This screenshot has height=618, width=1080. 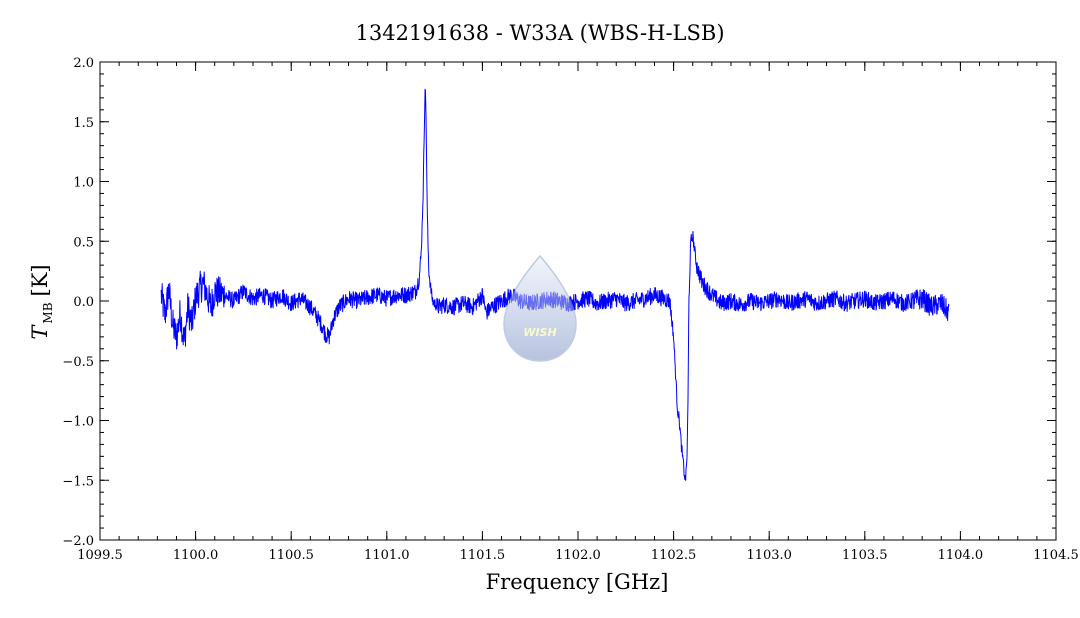 What do you see at coordinates (78, 422) in the screenshot?
I see `y-tick-label: −1.0` at bounding box center [78, 422].